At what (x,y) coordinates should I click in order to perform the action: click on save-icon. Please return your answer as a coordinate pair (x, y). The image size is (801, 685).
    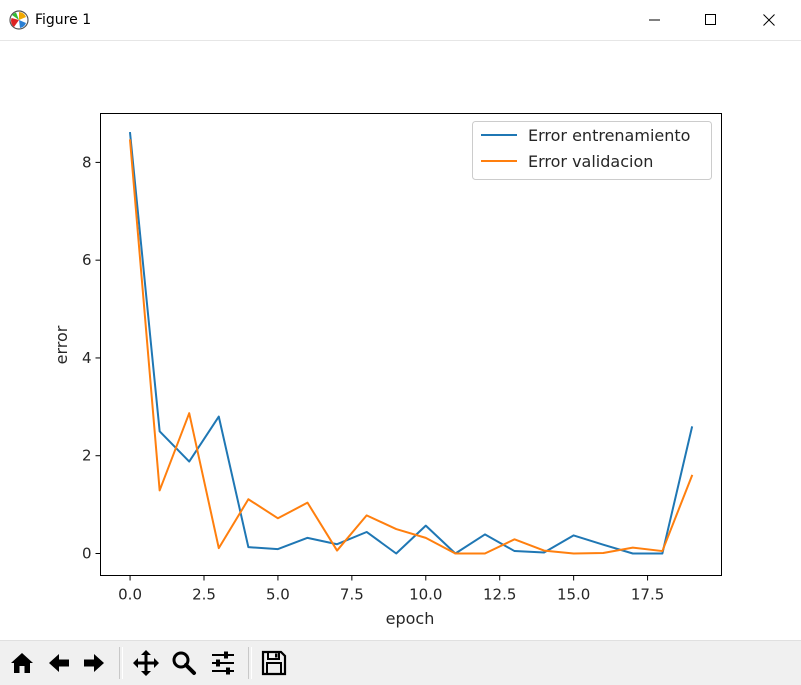
    Looking at the image, I should click on (274, 663).